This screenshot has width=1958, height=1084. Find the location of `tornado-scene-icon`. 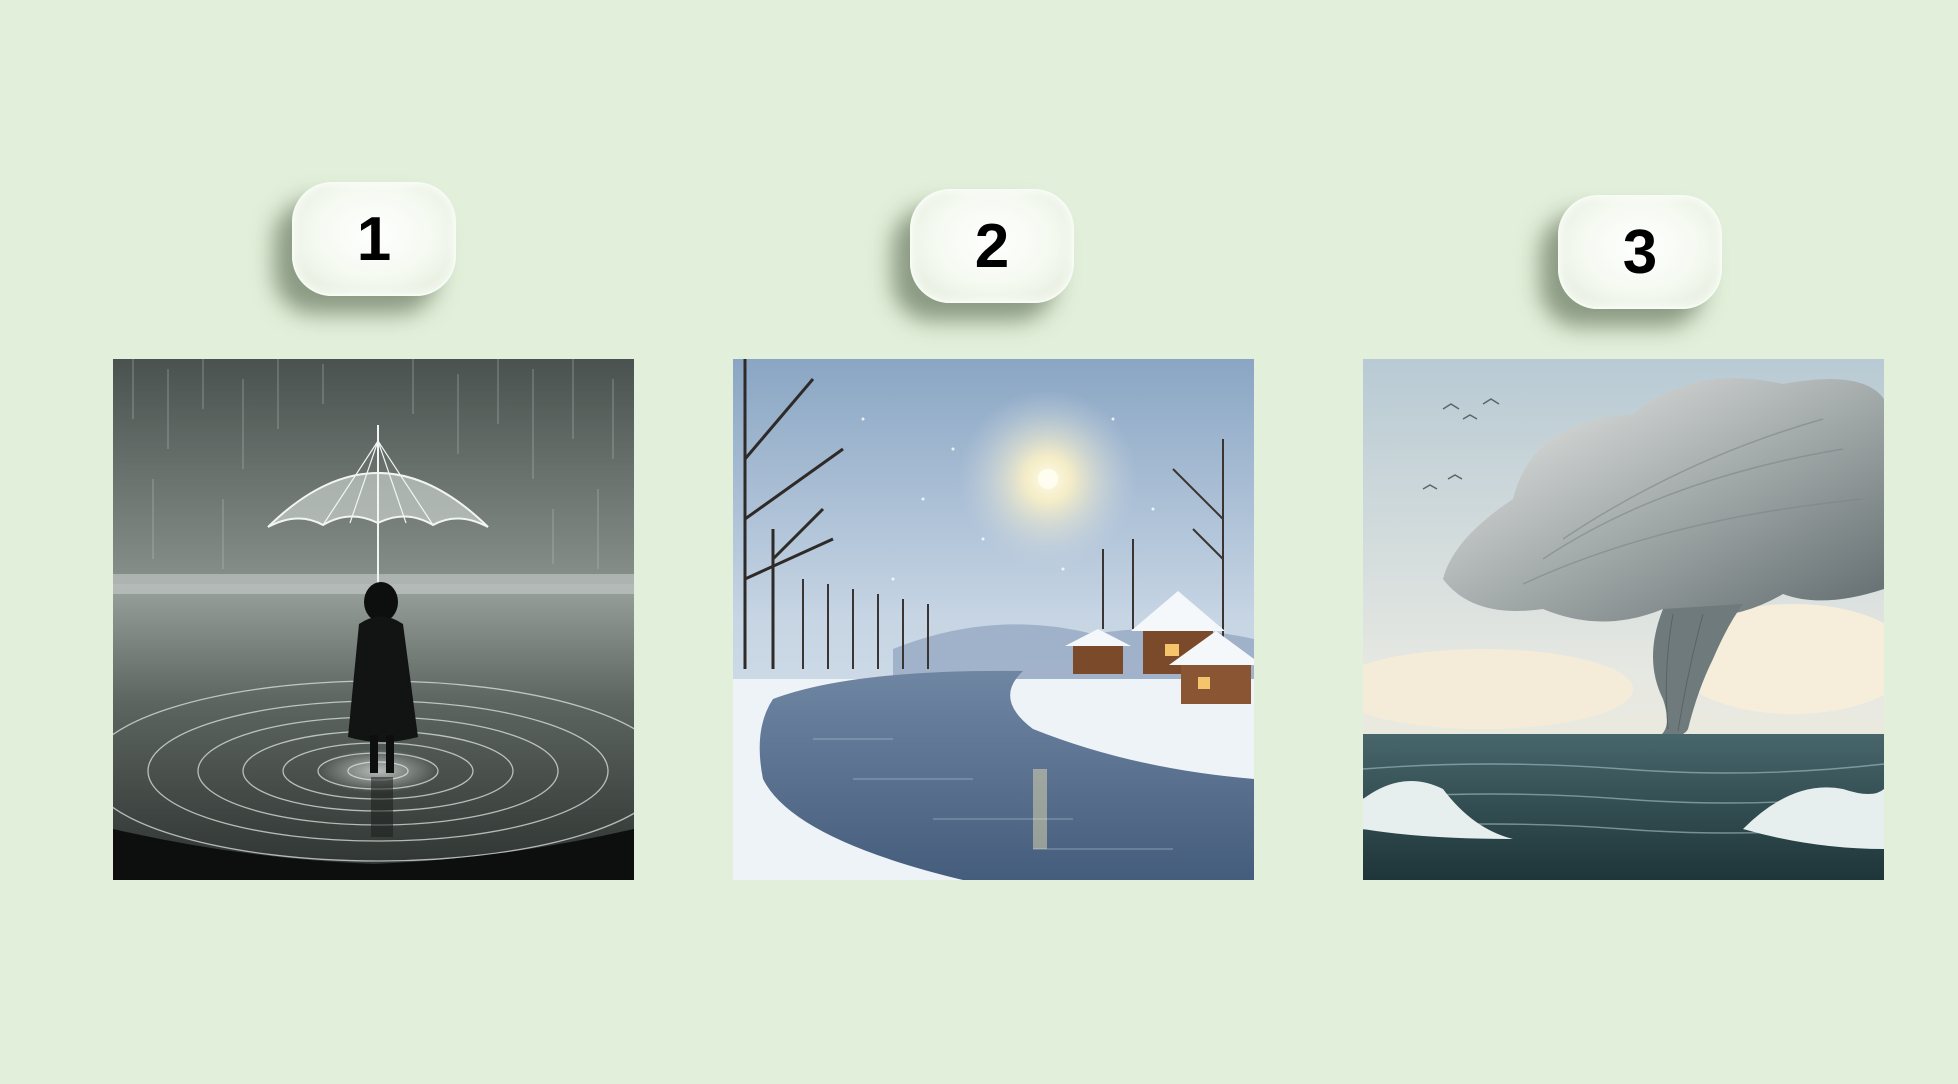

tornado-scene-icon is located at coordinates (1623, 619).